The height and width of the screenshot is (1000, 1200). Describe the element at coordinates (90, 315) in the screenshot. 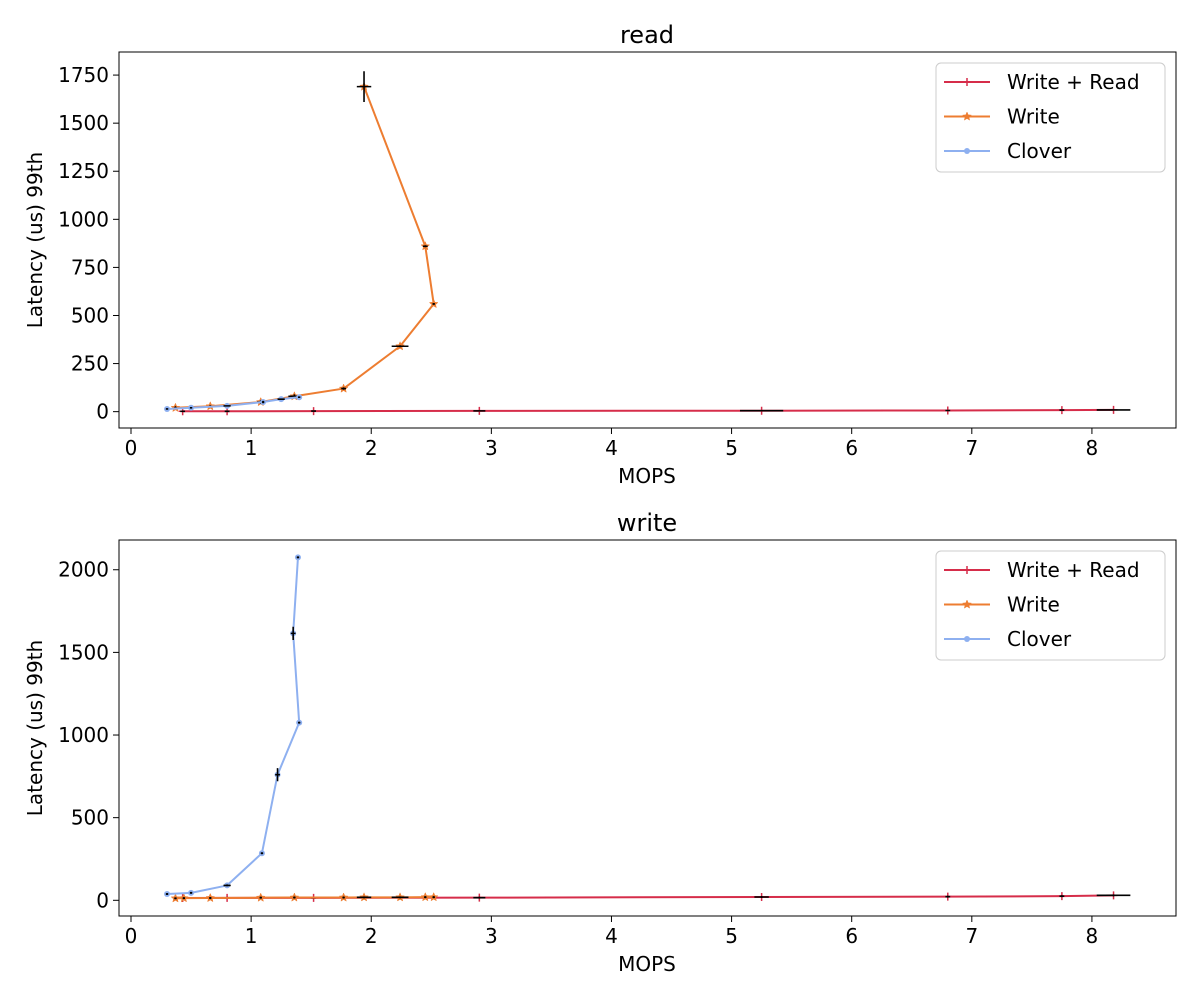

I see `y-tick-label: 500` at that location.